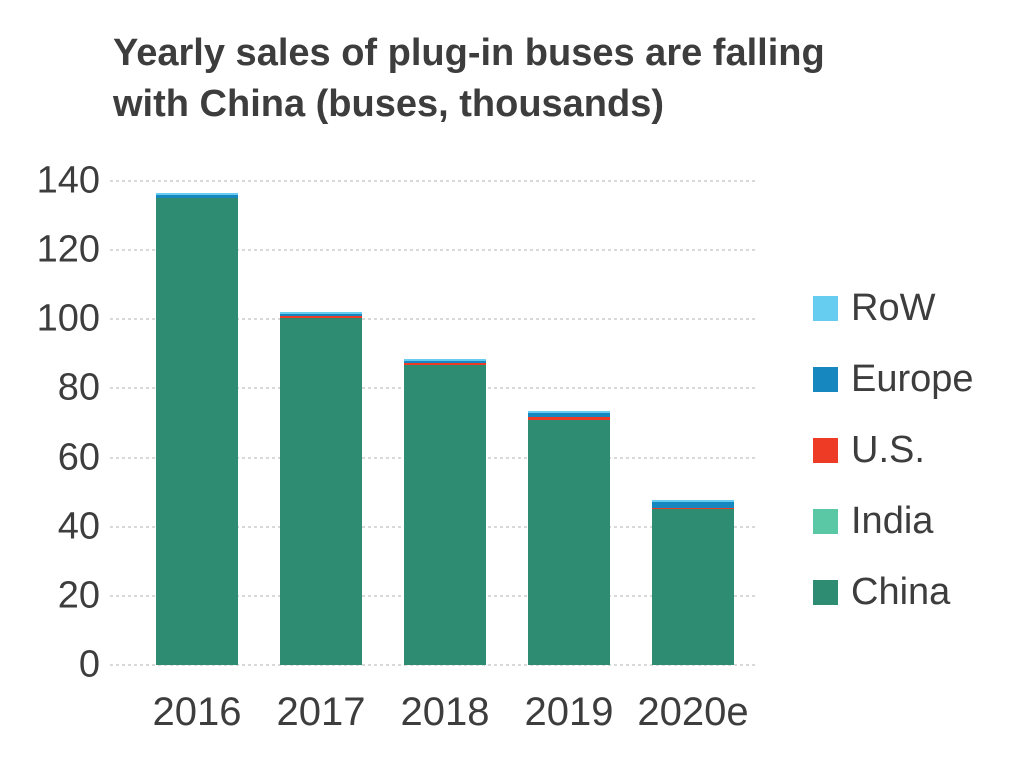  I want to click on bar-segment-2019-china, so click(569, 542).